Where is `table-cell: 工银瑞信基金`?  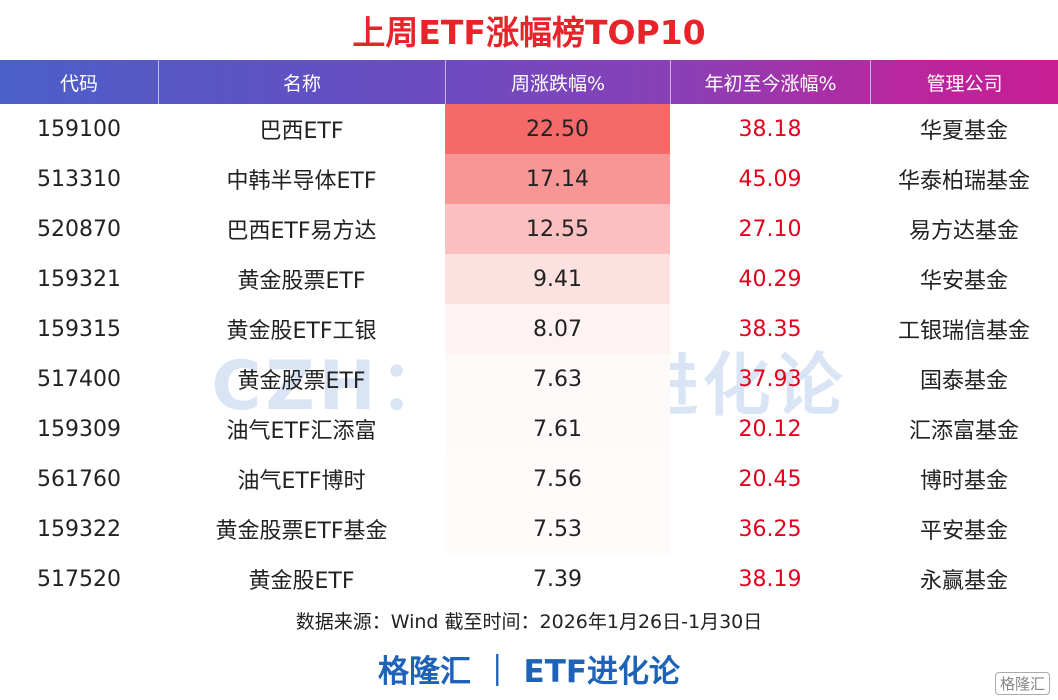
table-cell: 工银瑞信基金 is located at coordinates (963, 331).